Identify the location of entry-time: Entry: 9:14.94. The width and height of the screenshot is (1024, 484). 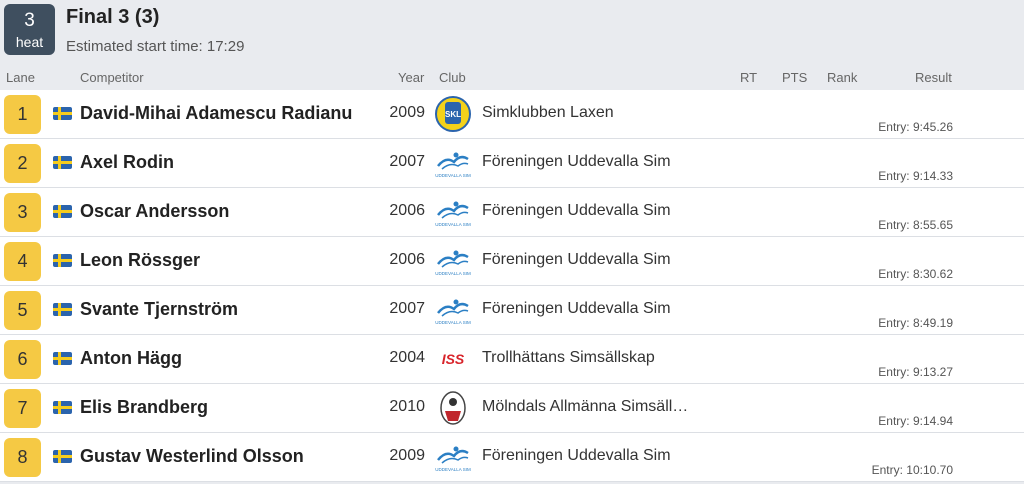
(915, 421).